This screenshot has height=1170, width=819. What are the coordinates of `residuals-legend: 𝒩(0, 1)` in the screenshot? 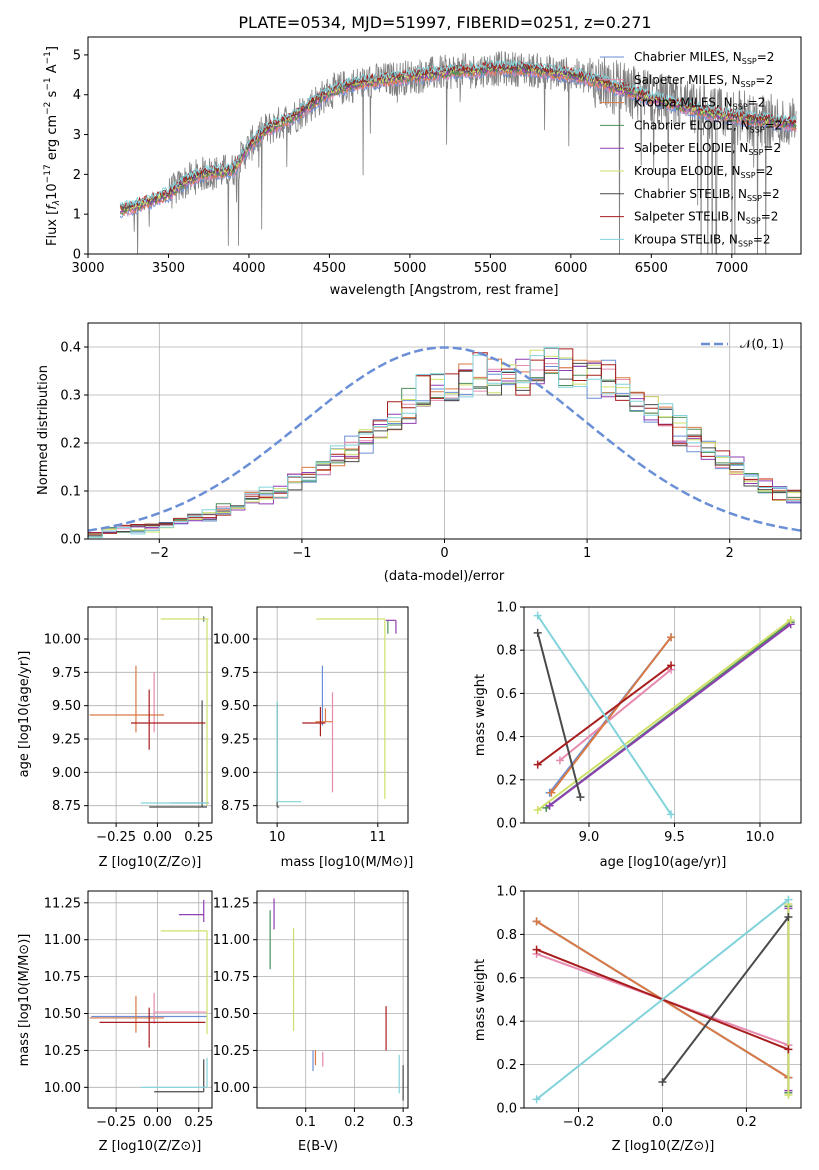 It's located at (742, 344).